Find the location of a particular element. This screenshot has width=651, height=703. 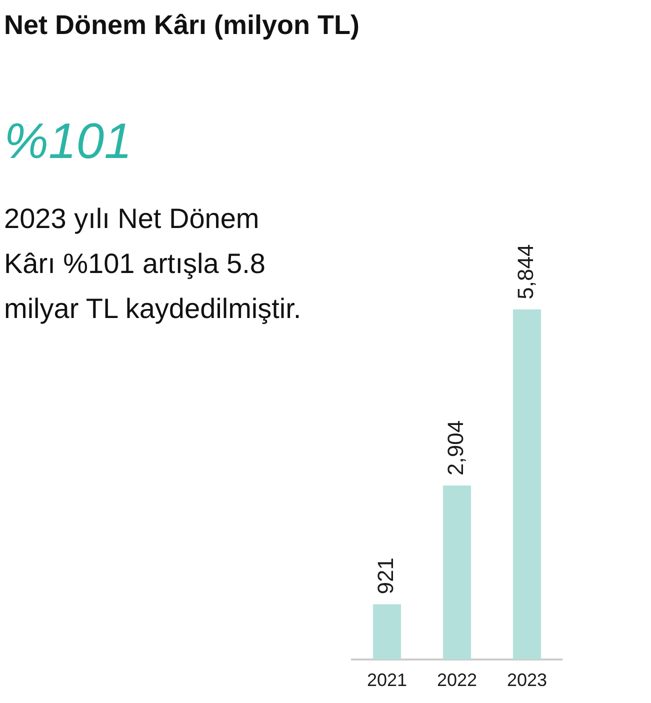

text: 2023 yılı Net Dönem Kârı %101 artışla 5.8 milyar TL kaydedilmiştir. is located at coordinates (153, 264).